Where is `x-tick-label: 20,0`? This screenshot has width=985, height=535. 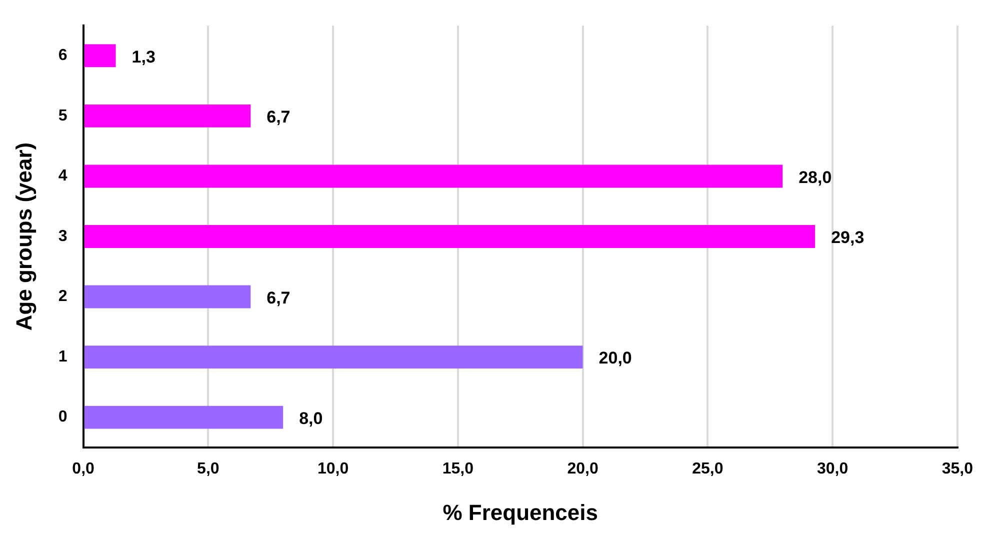
x-tick-label: 20,0 is located at coordinates (582, 469).